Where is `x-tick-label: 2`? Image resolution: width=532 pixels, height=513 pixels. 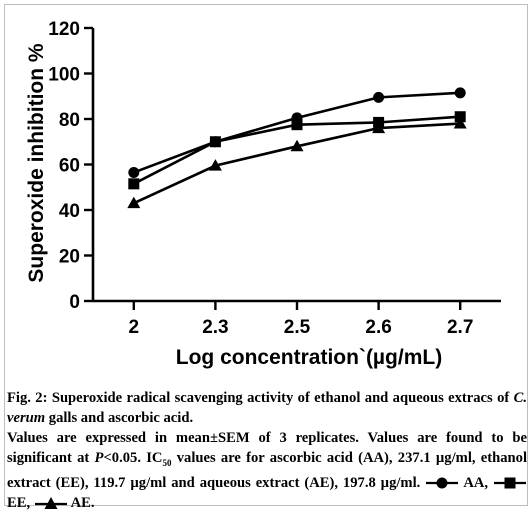 x-tick-label: 2 is located at coordinates (134, 327).